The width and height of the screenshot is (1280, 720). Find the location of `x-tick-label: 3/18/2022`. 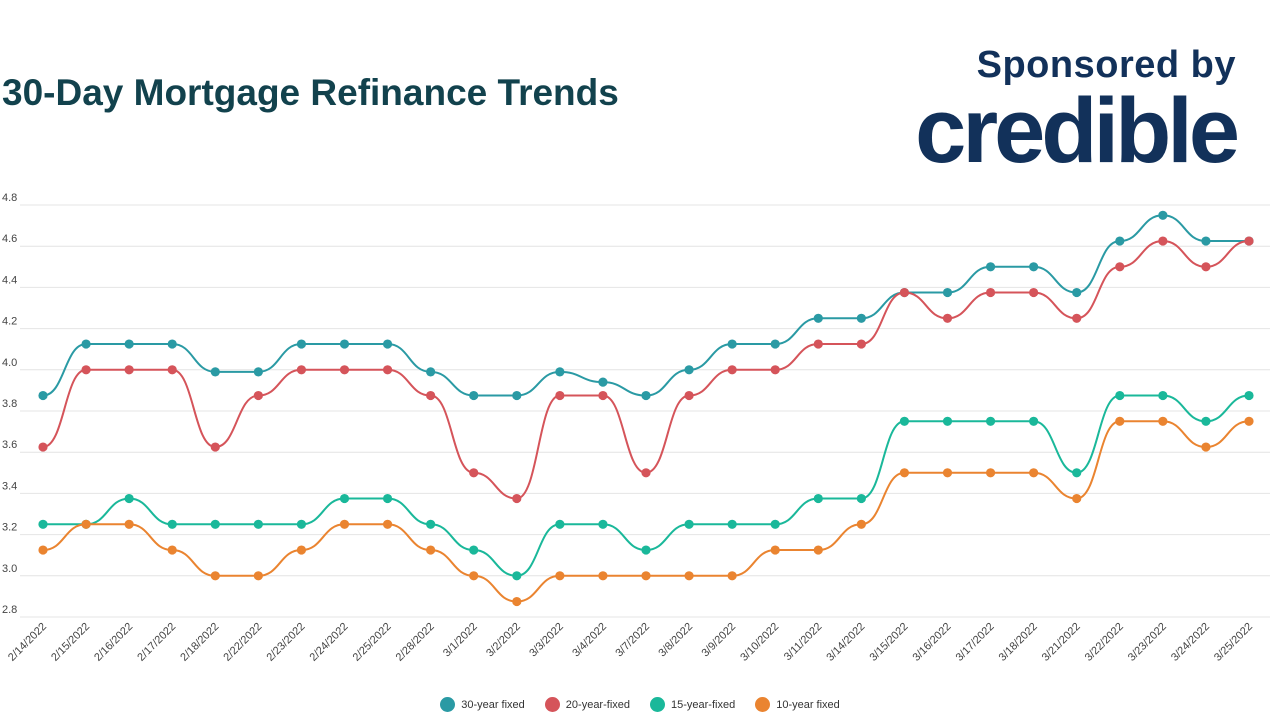

x-tick-label: 3/18/2022 is located at coordinates (1018, 642).